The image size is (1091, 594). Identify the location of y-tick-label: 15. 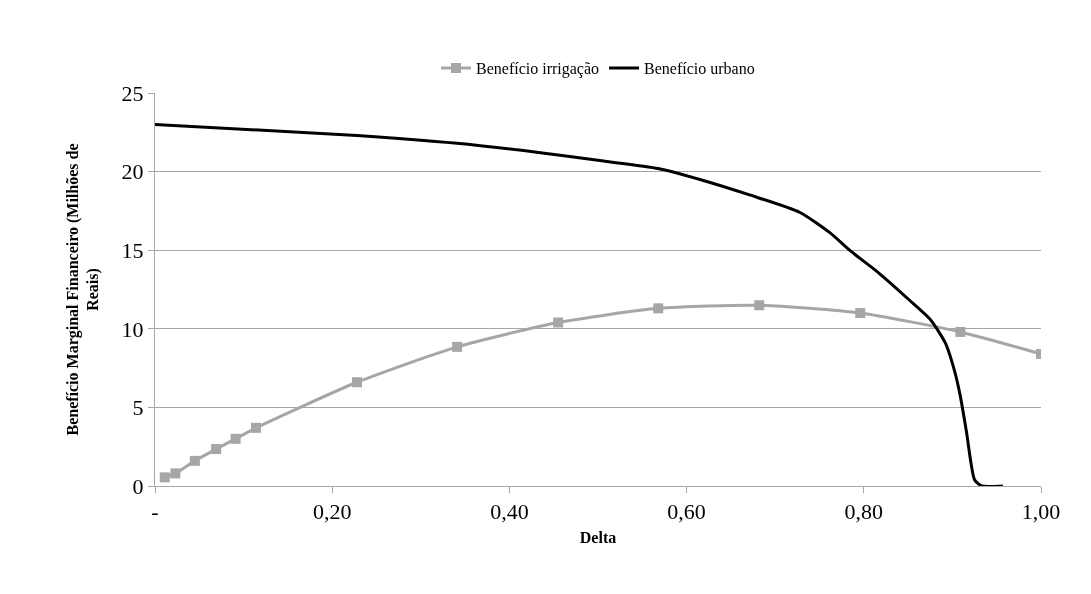
(132, 250).